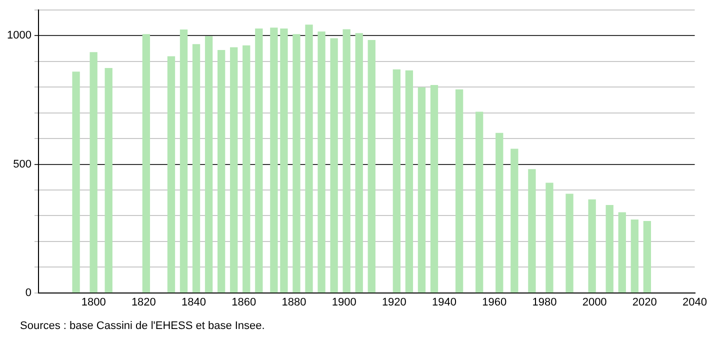 The width and height of the screenshot is (710, 340). I want to click on x-tick-label: 1940, so click(444, 302).